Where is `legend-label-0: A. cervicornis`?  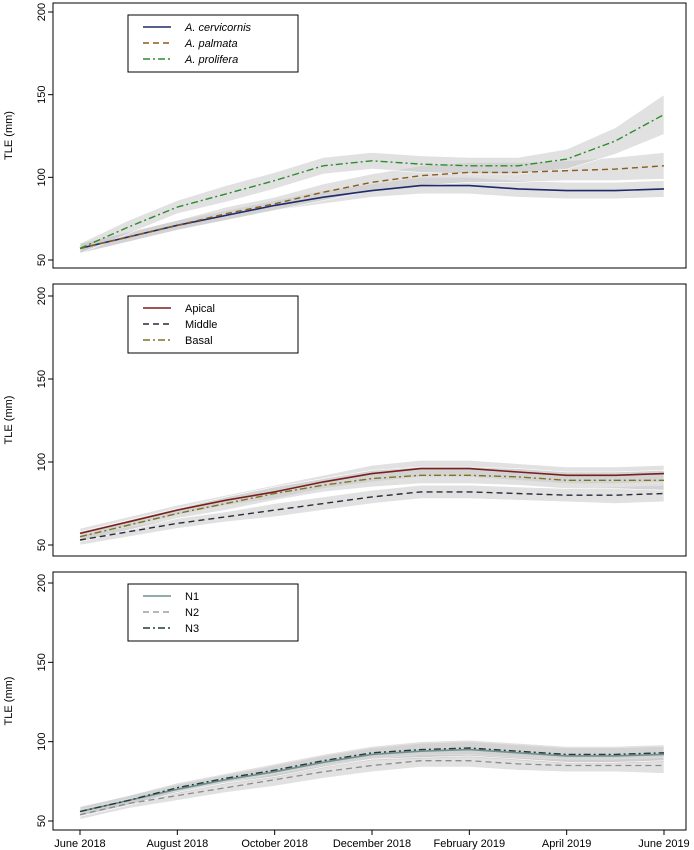
legend-label-0: A. cervicornis is located at coordinates (218, 28).